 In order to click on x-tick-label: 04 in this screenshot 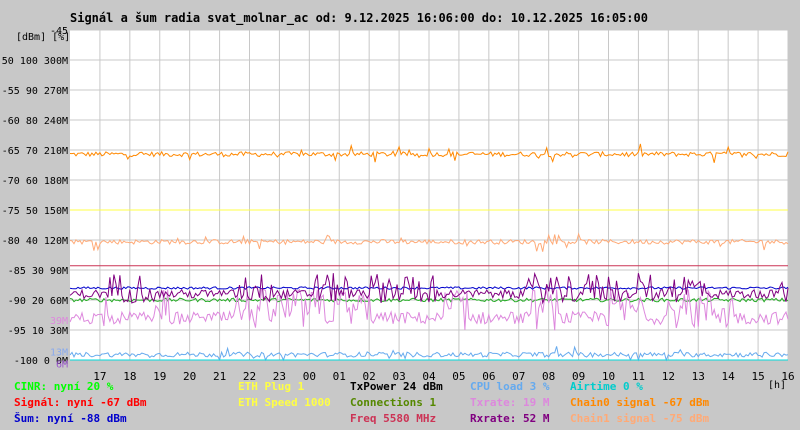, I will do `click(429, 376)`.